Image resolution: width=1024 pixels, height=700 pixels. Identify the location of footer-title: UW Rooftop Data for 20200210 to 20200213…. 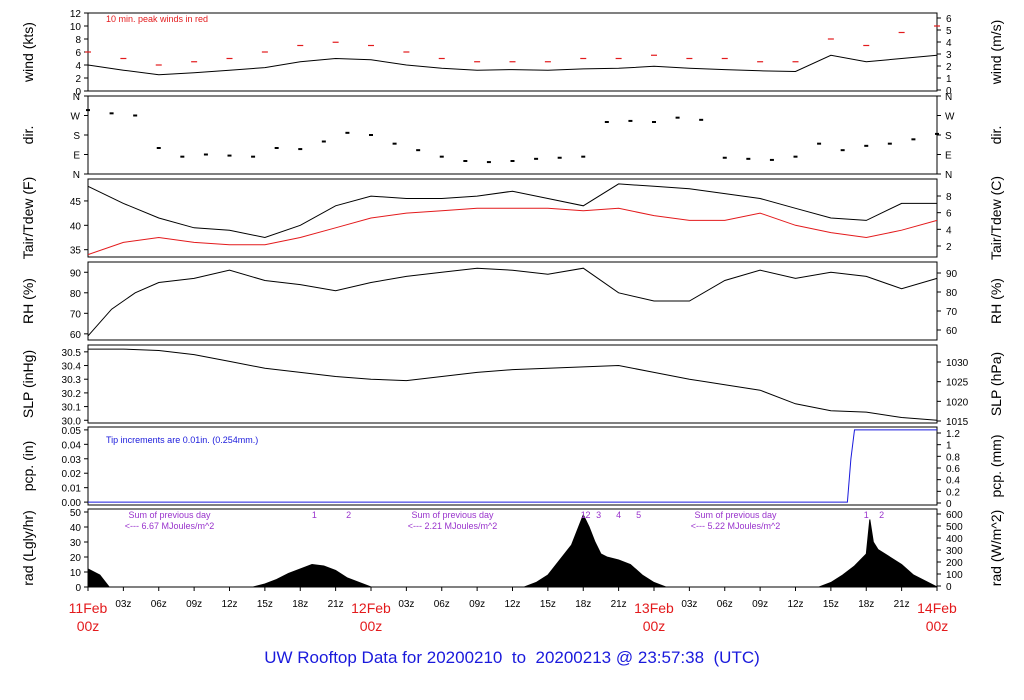
(512, 658).